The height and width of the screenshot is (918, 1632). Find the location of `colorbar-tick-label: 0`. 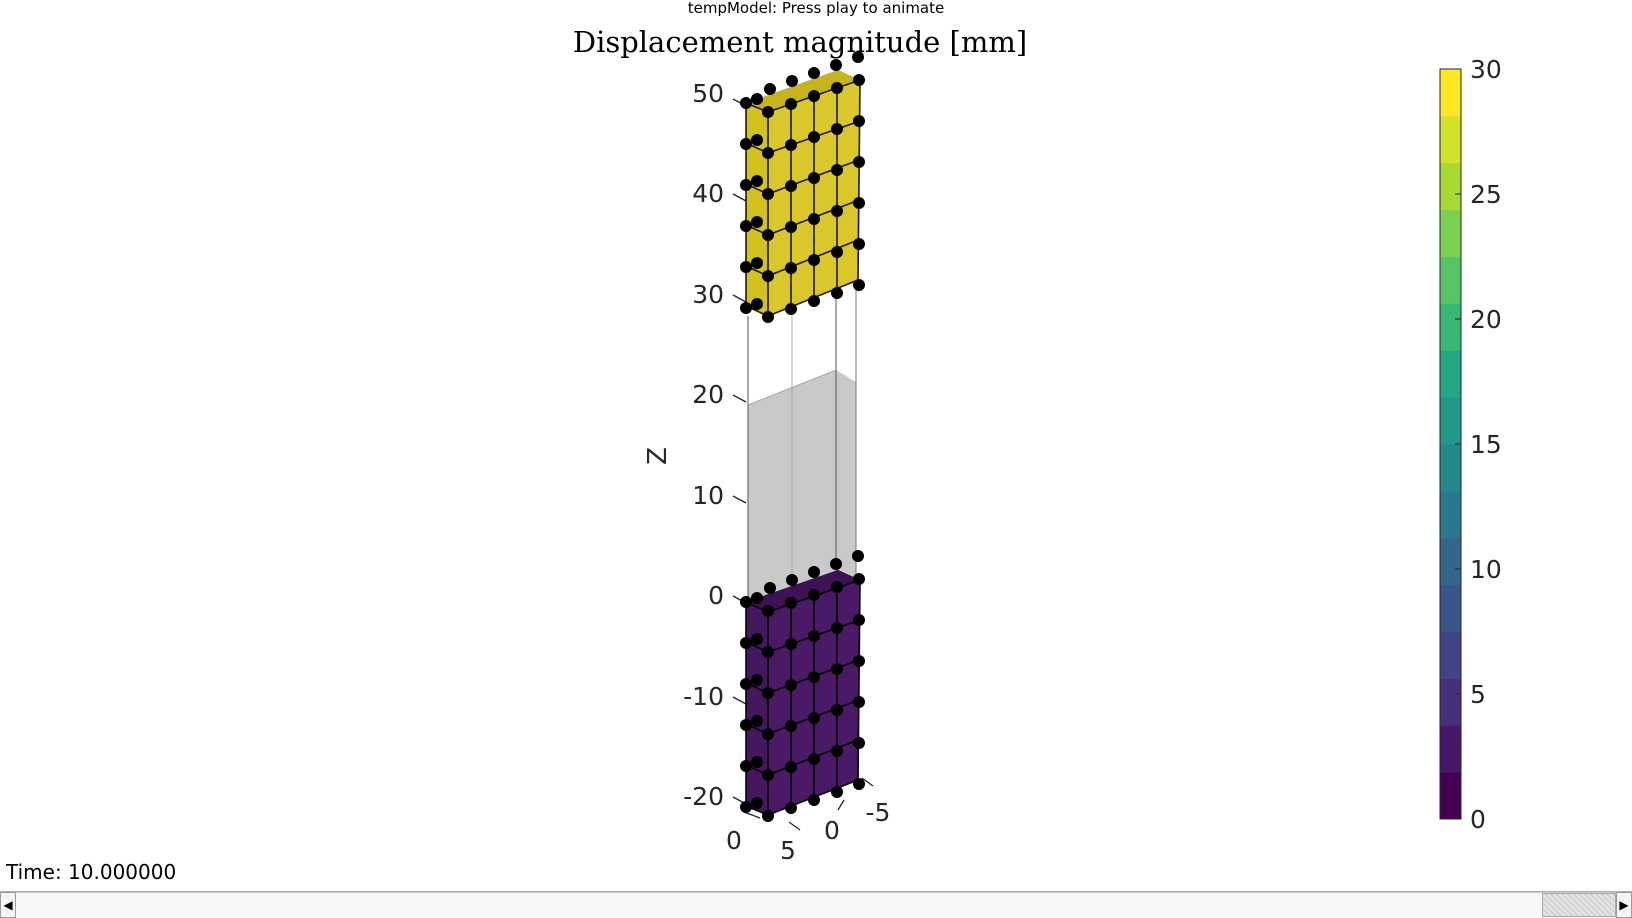

colorbar-tick-label: 0 is located at coordinates (1478, 819).